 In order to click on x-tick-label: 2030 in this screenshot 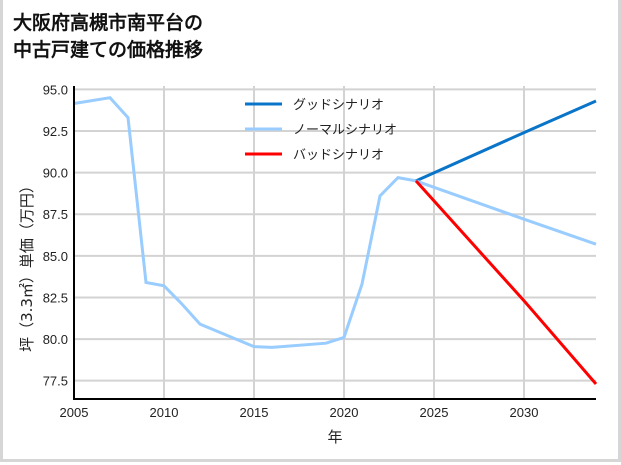, I will do `click(524, 412)`.